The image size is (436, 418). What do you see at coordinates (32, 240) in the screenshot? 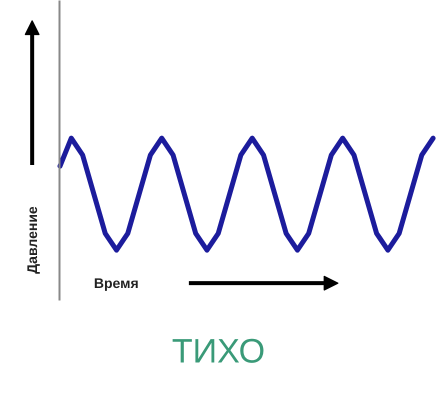
I see `y-axis-title: Давление` at bounding box center [32, 240].